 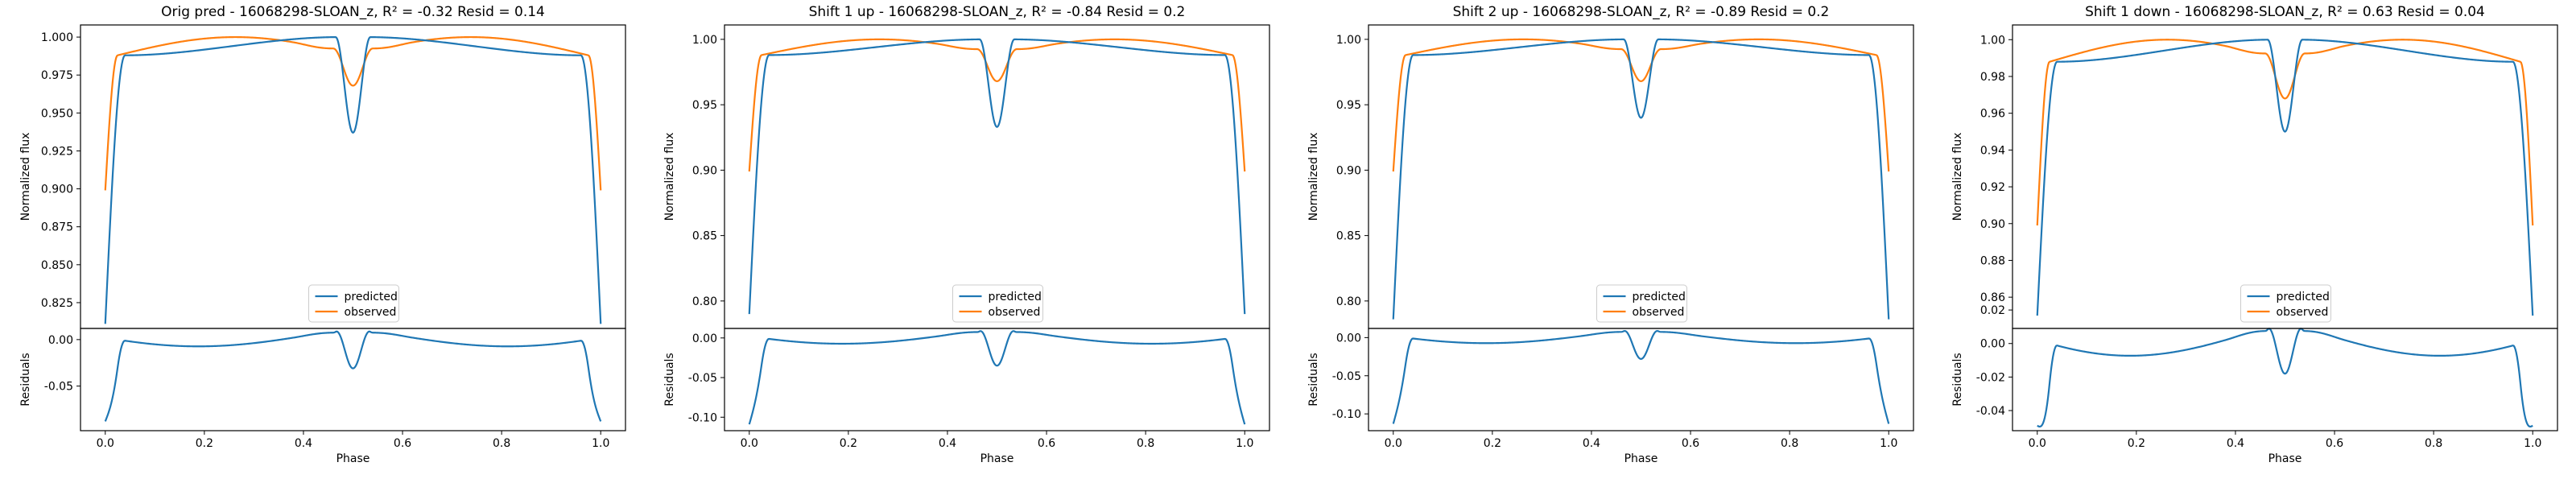 What do you see at coordinates (57, 75) in the screenshot?
I see `y-tick-label: 0.975` at bounding box center [57, 75].